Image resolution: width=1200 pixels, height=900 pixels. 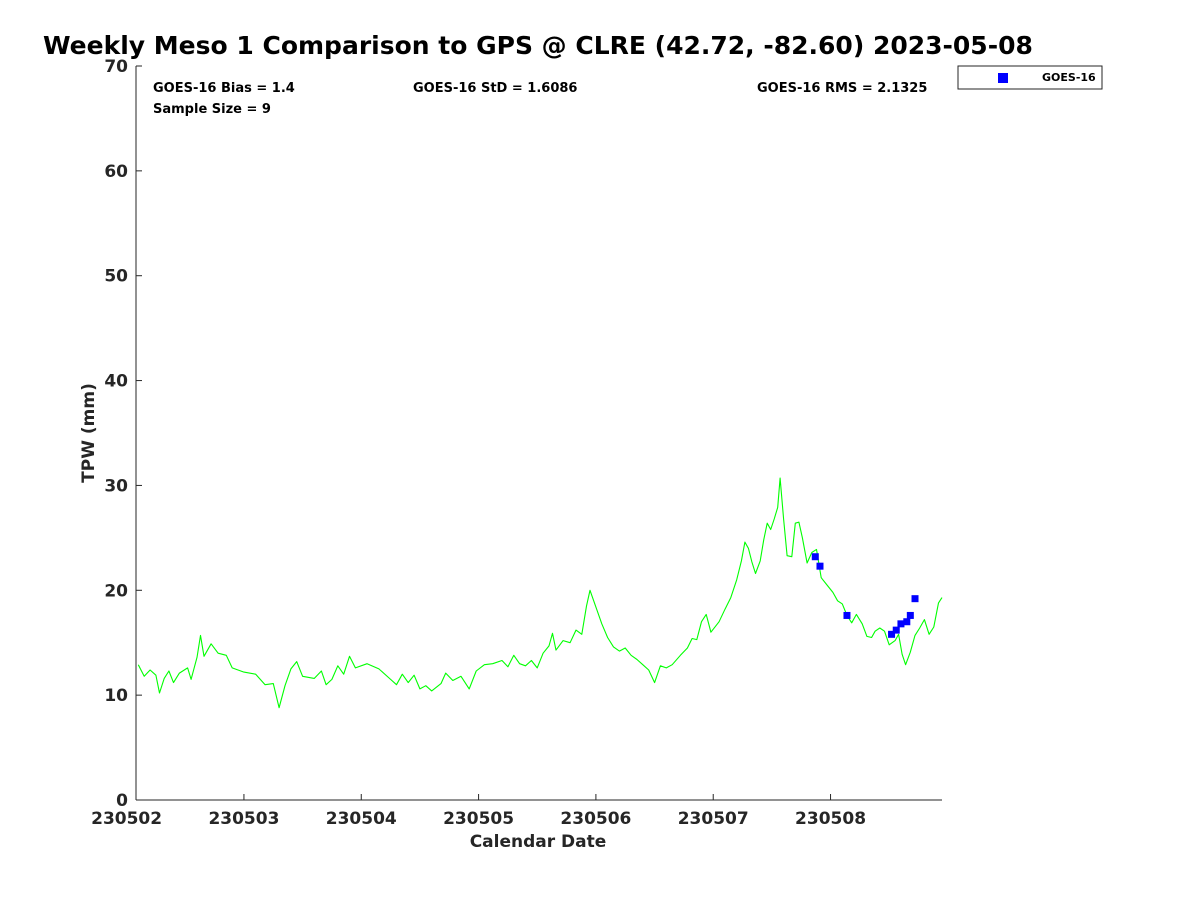 What do you see at coordinates (224, 88) in the screenshot?
I see `bias-stat: GOES-16 Bias = 1.4` at bounding box center [224, 88].